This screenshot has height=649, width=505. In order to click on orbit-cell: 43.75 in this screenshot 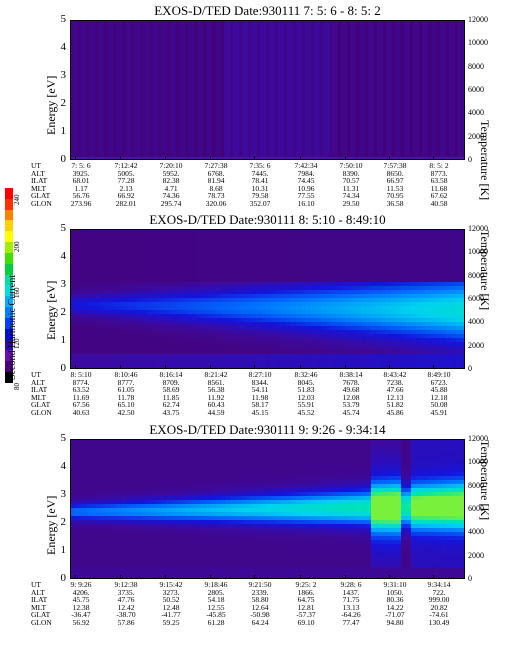, I will do `click(171, 412)`.